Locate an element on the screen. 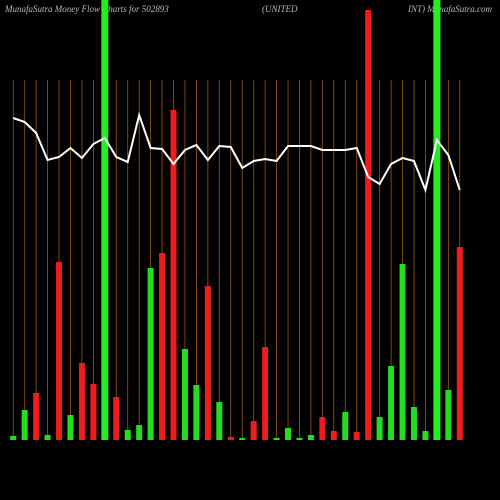 Image resolution: width=500 pixels, height=500 pixels. line is located at coordinates (236, 152).